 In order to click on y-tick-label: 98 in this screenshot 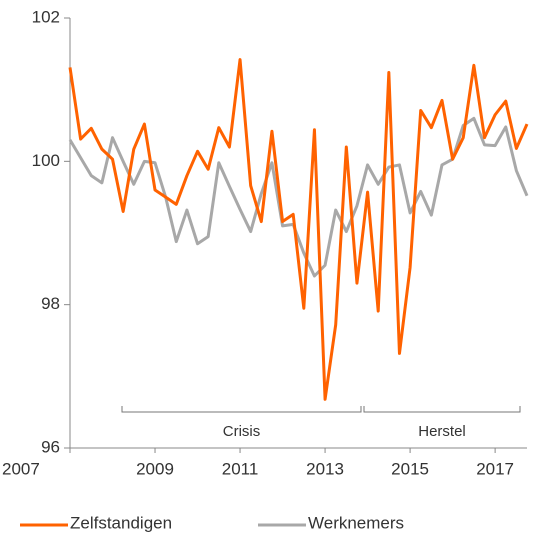, I will do `click(50, 303)`.